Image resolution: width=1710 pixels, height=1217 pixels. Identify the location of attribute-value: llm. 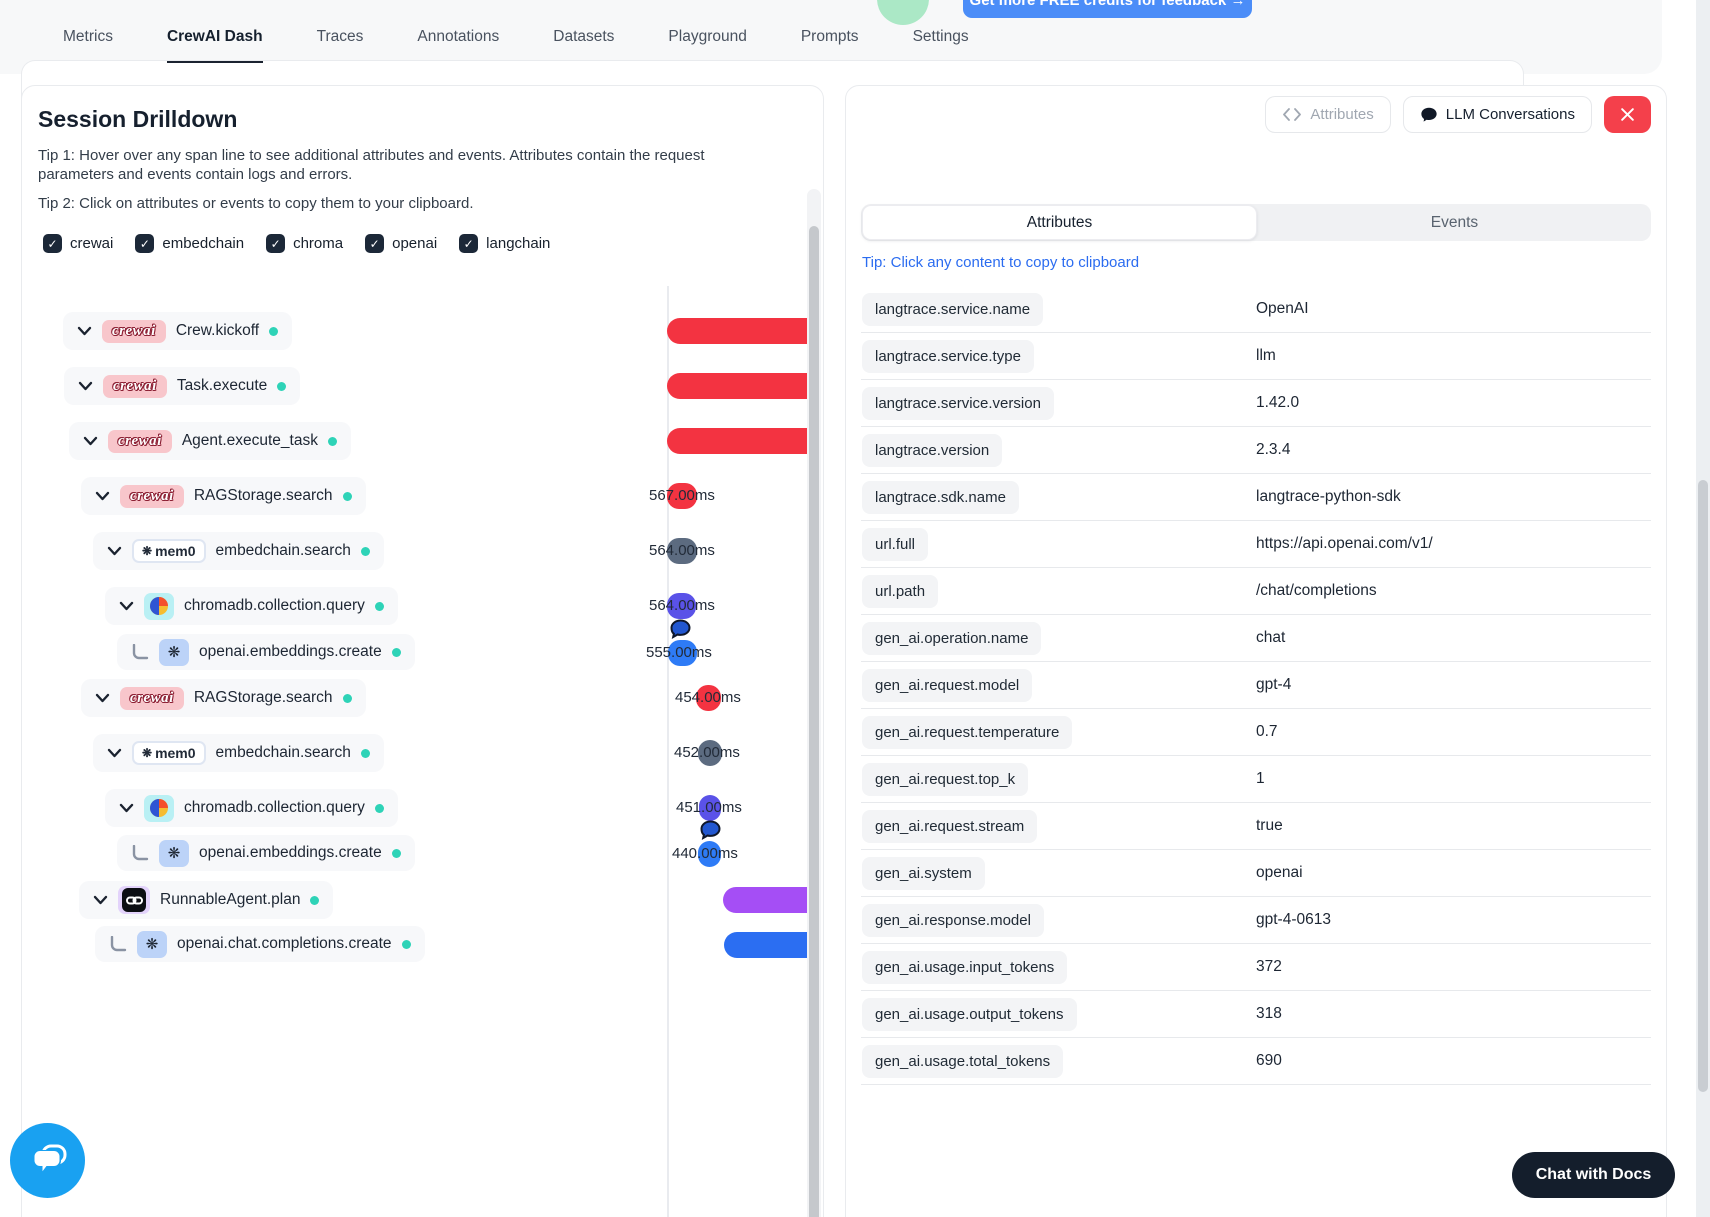
(1266, 355).